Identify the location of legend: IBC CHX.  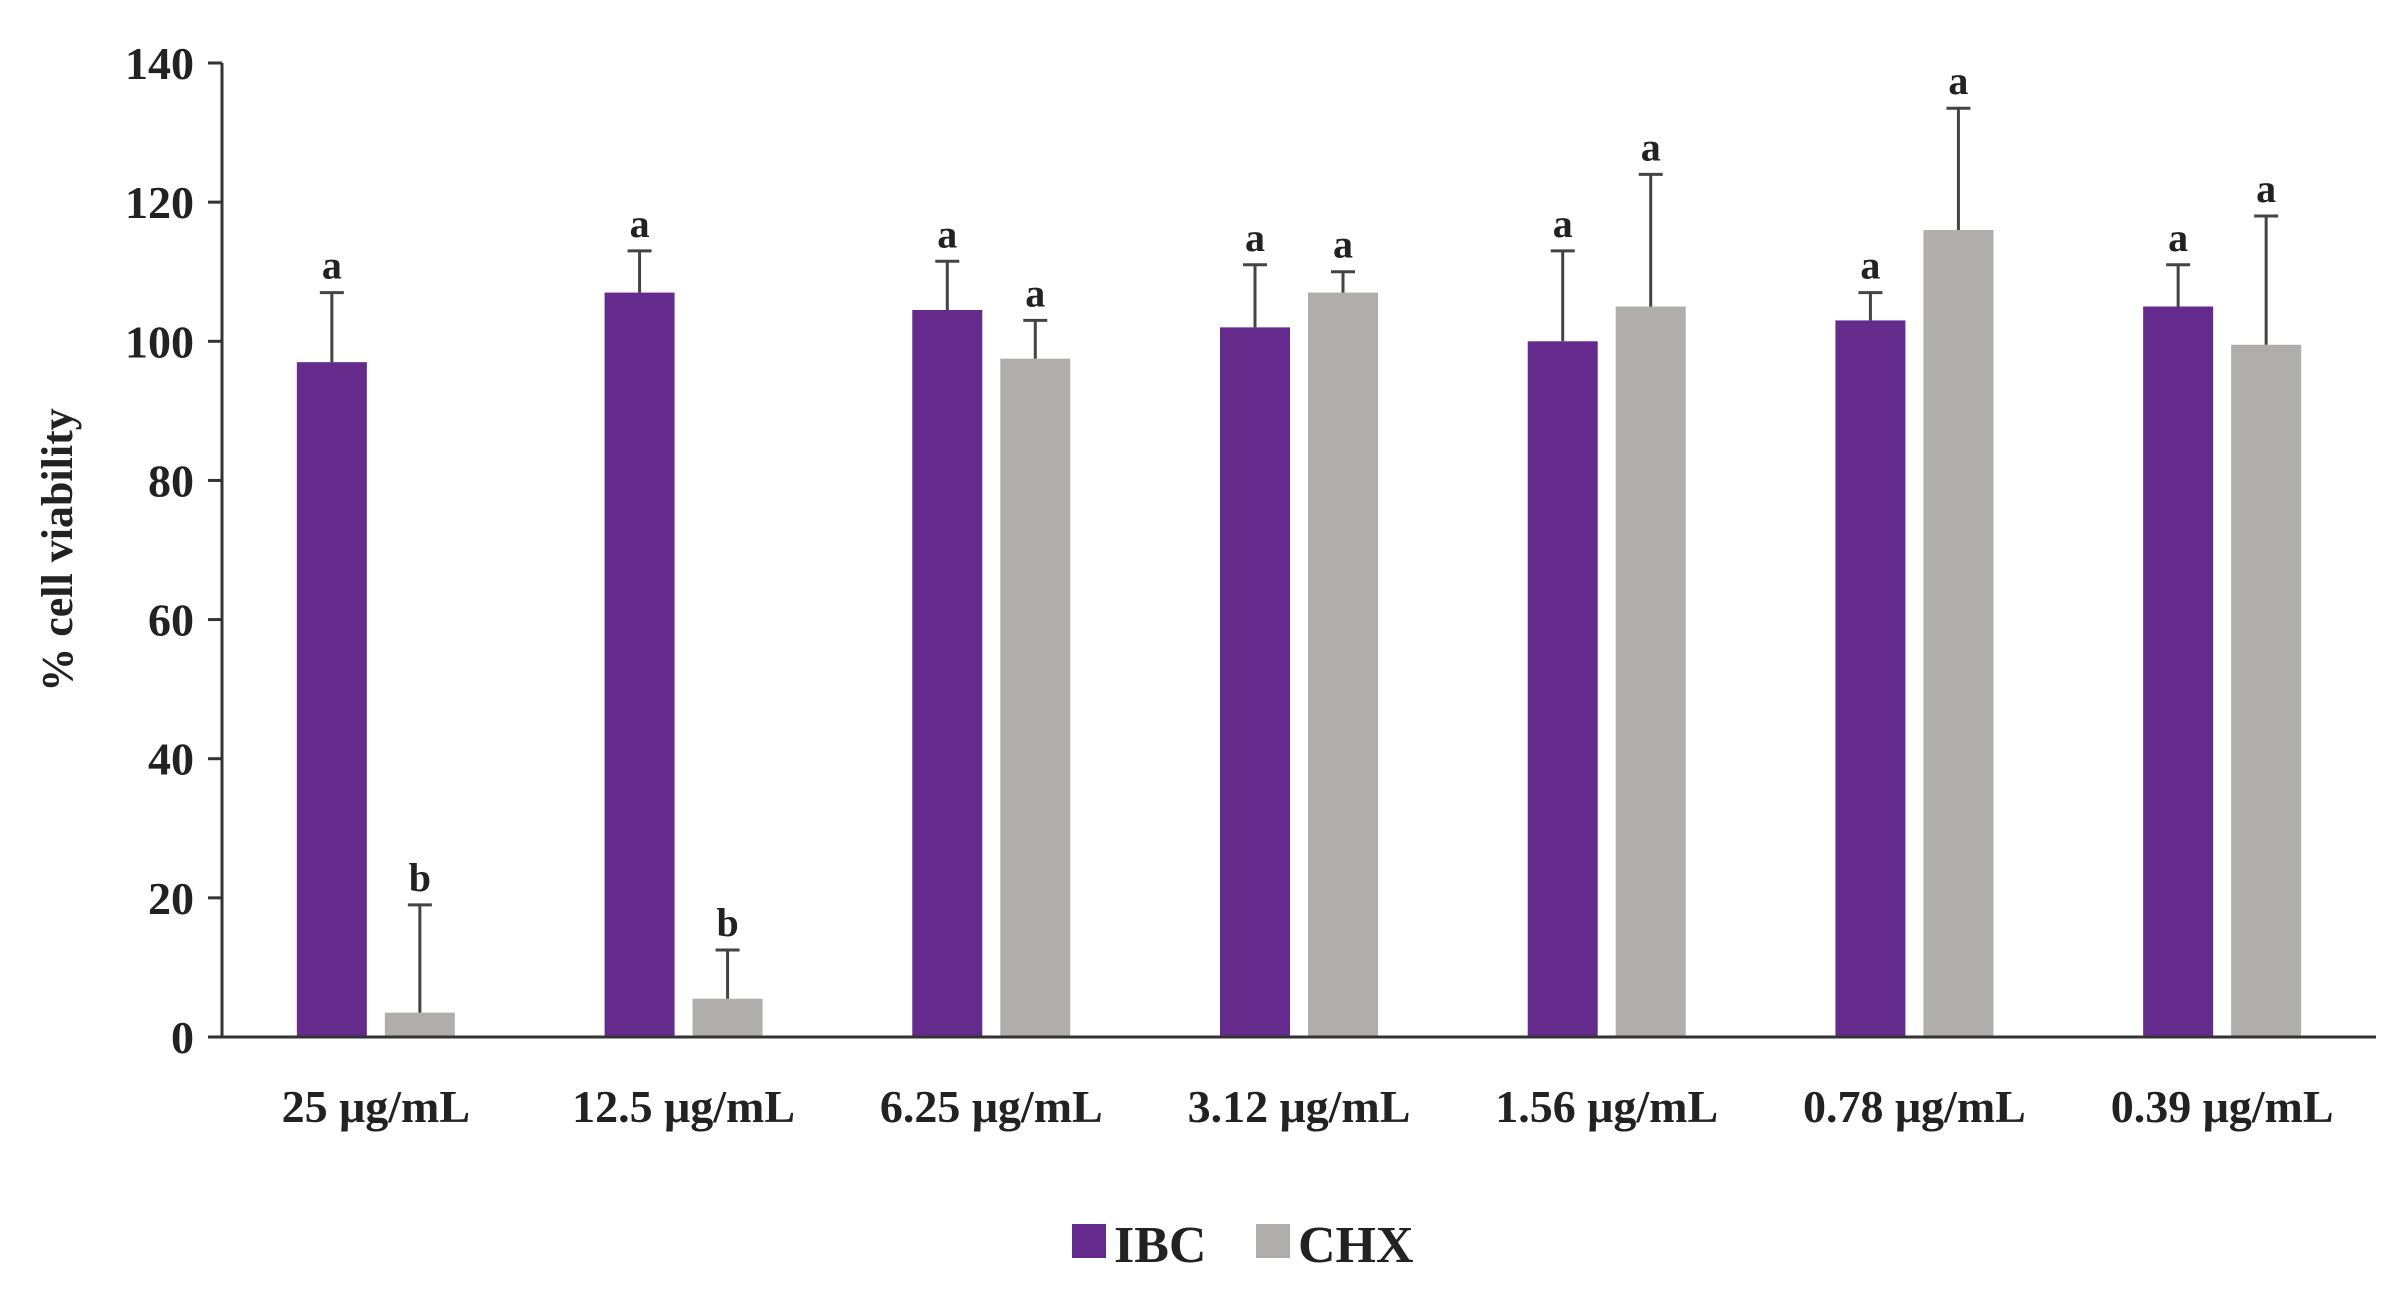
(1243, 1245).